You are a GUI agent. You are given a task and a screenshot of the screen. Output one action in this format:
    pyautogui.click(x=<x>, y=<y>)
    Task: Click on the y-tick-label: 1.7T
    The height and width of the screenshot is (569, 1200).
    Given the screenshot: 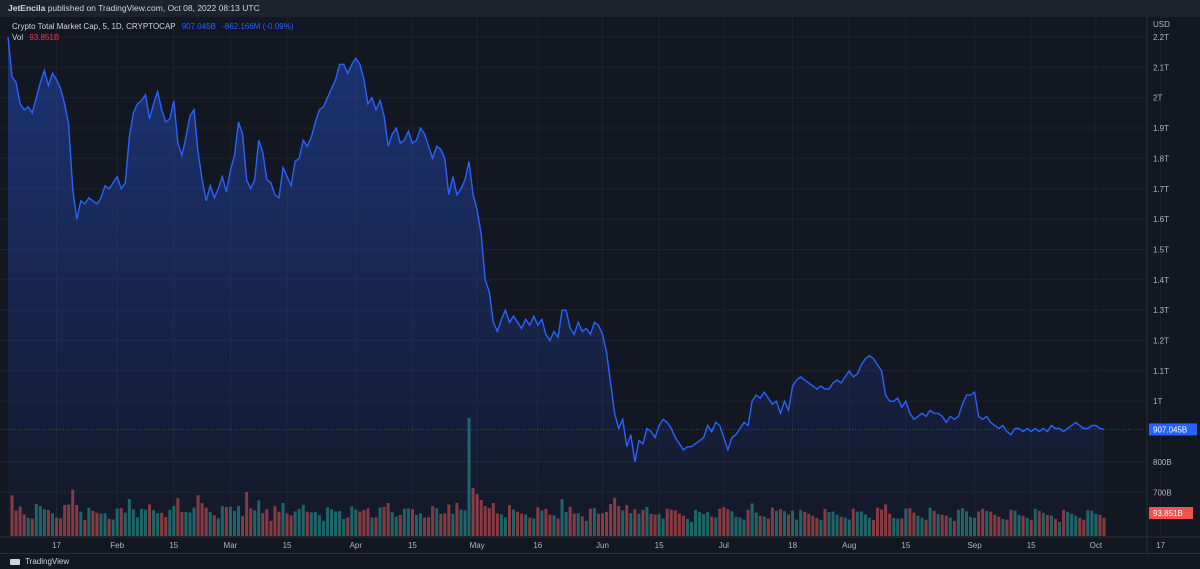 What is the action you would take?
    pyautogui.click(x=1161, y=189)
    